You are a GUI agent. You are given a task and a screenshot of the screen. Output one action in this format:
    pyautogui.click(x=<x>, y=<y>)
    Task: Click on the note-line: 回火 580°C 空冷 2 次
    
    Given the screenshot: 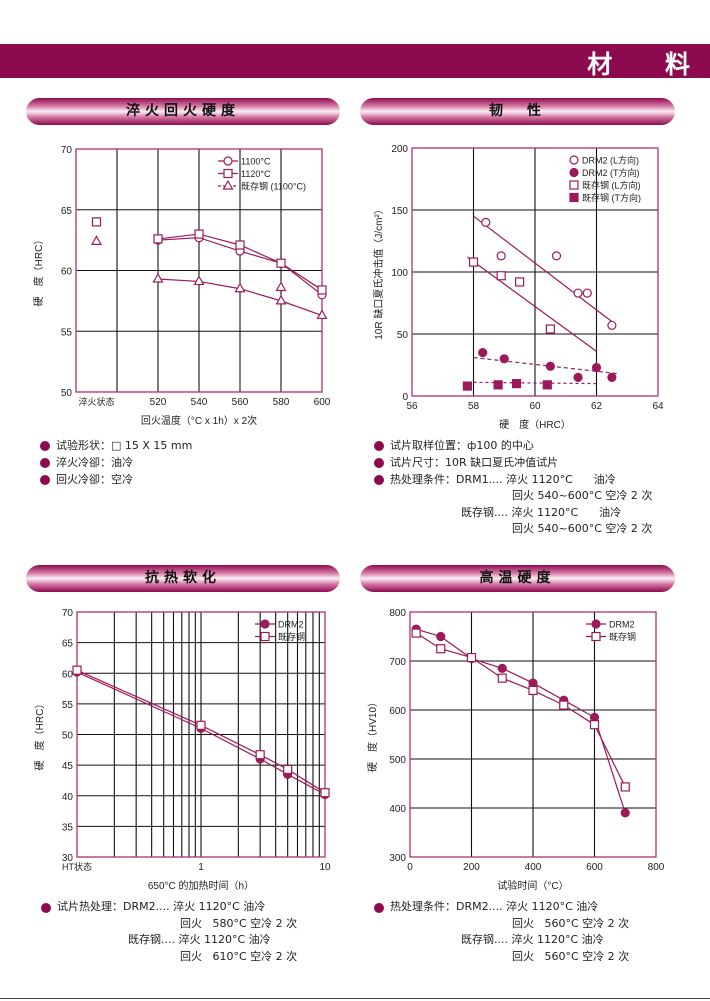 What is the action you would take?
    pyautogui.click(x=239, y=923)
    